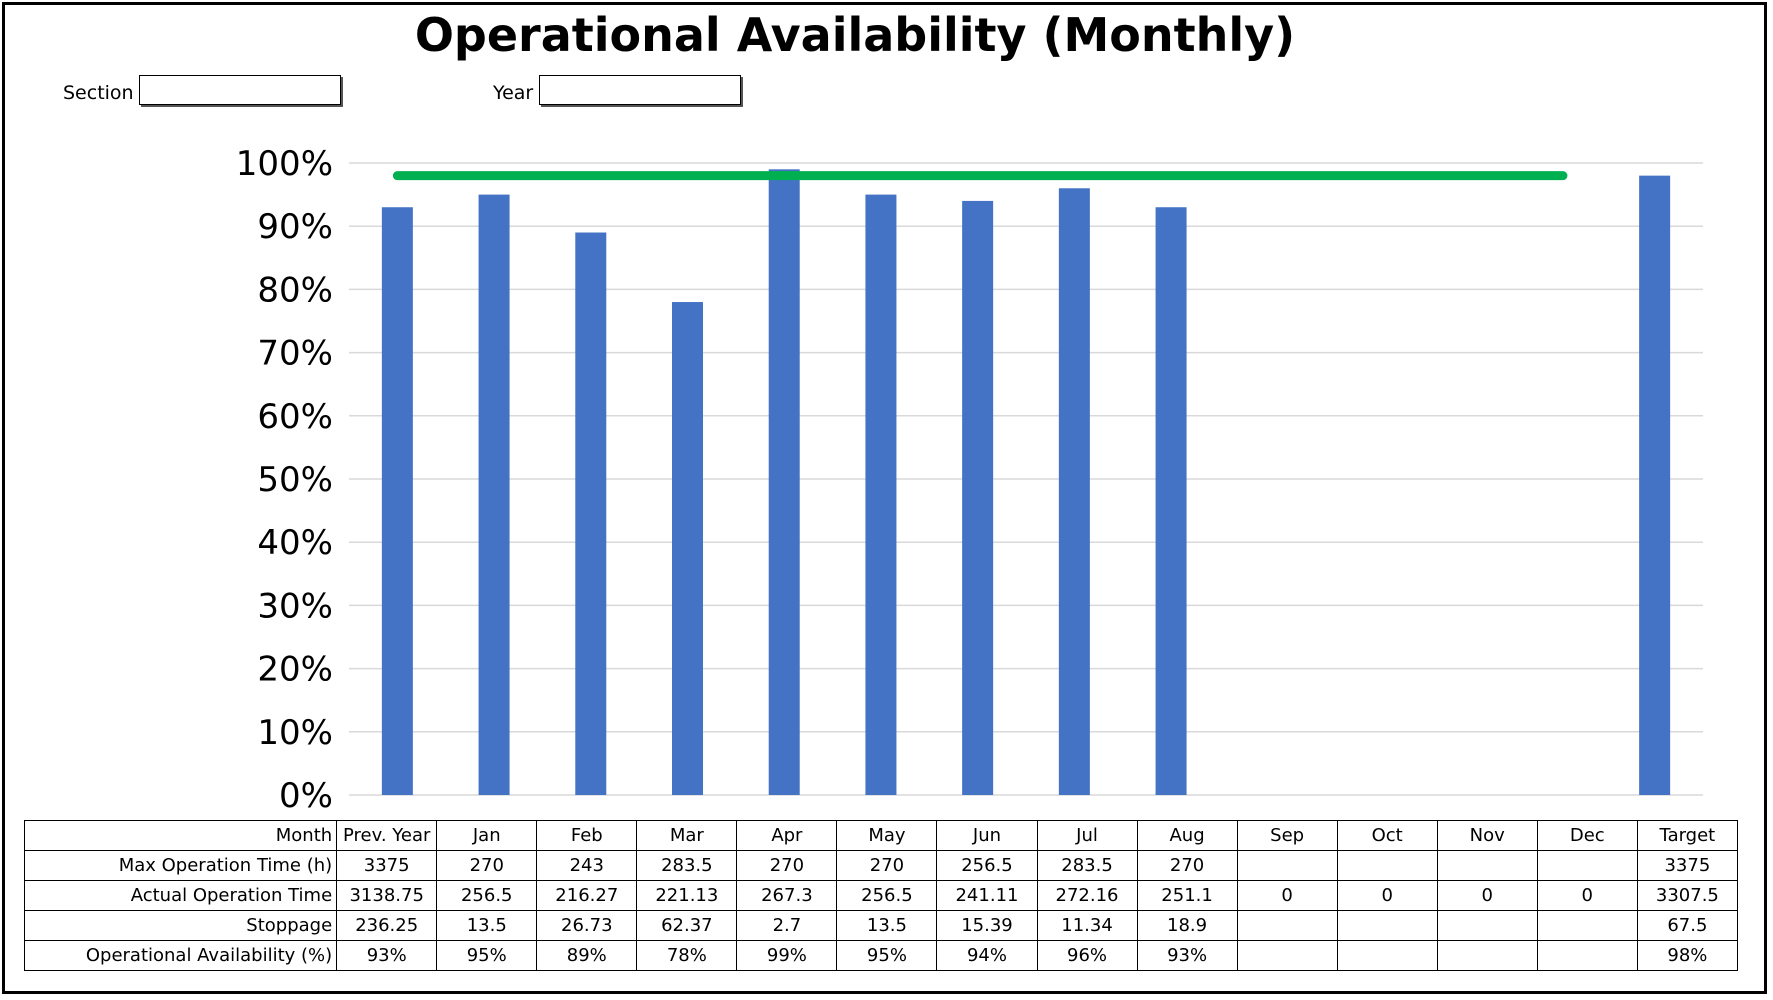 The width and height of the screenshot is (1773, 1000). I want to click on table-cell: 78%, so click(687, 955).